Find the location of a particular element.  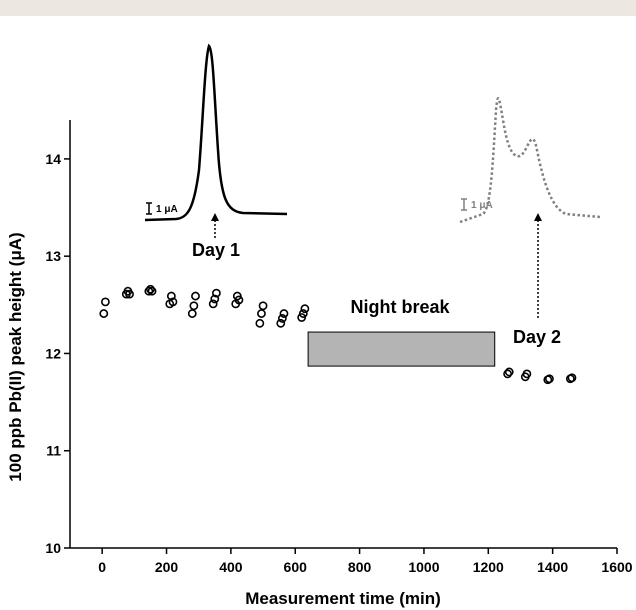

x-tick-label: 200 is located at coordinates (167, 567).